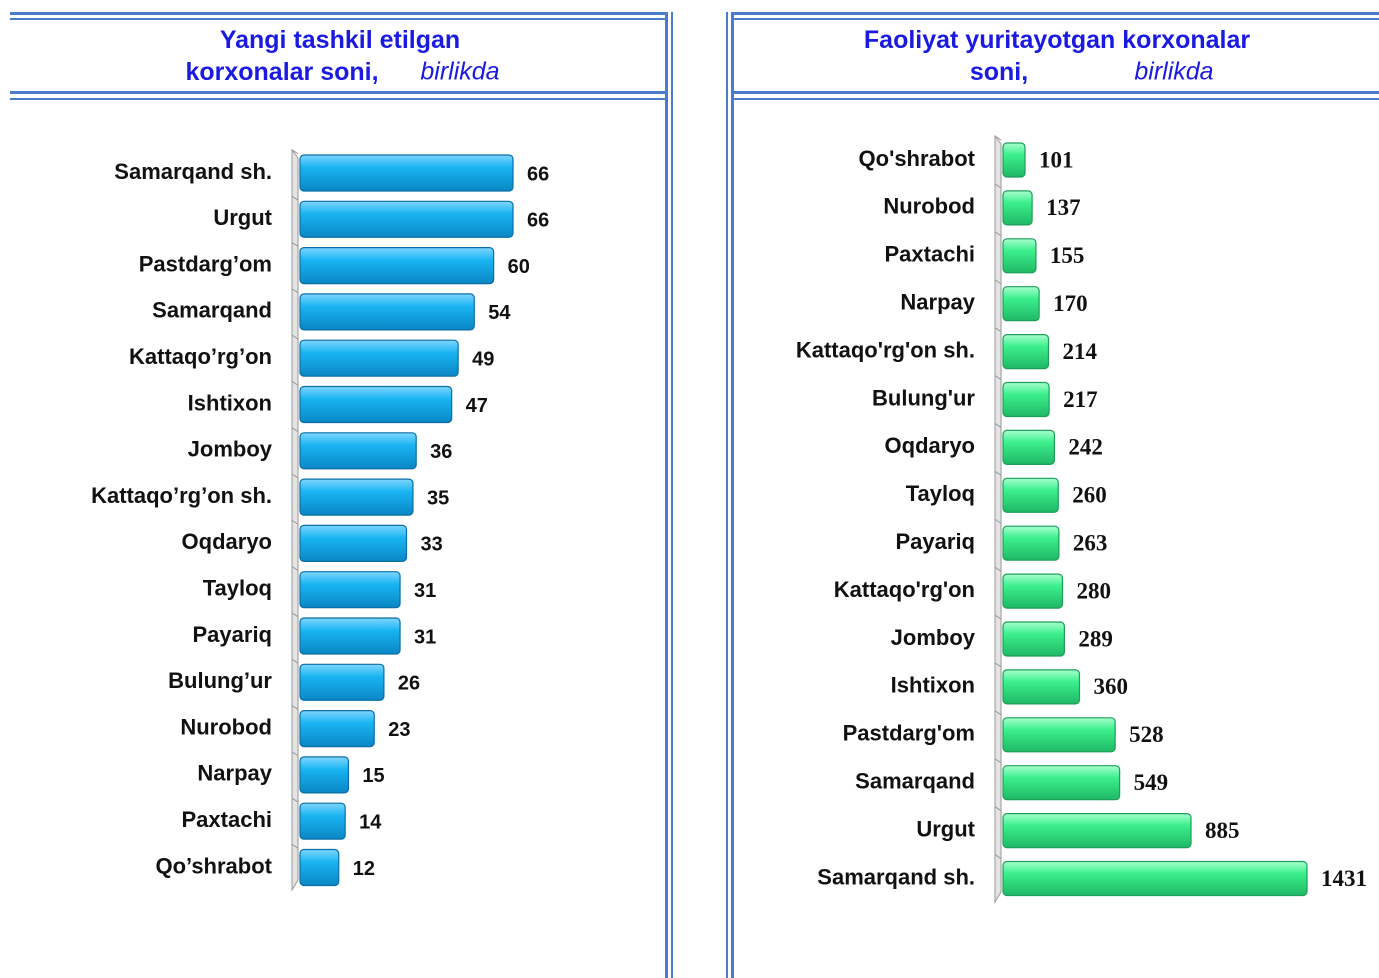 Image resolution: width=1379 pixels, height=978 pixels. What do you see at coordinates (499, 313) in the screenshot?
I see `value-label: 54` at bounding box center [499, 313].